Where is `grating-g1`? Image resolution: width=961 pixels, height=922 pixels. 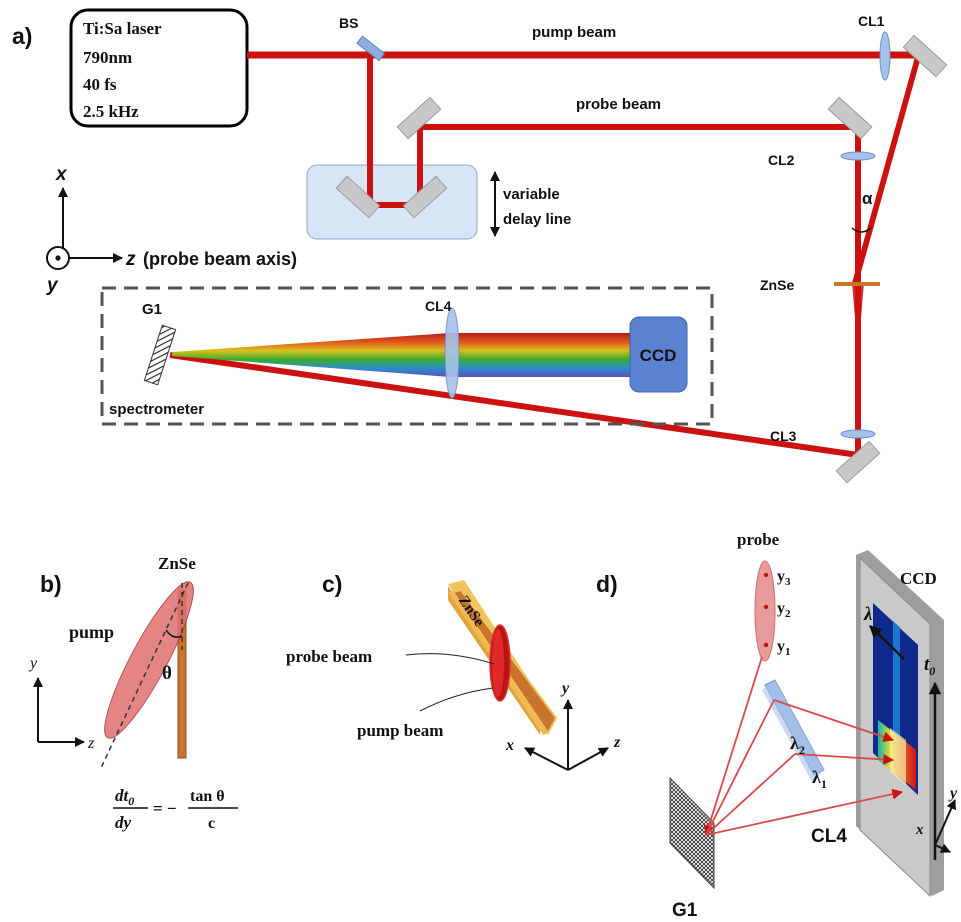 grating-g1 is located at coordinates (160, 355).